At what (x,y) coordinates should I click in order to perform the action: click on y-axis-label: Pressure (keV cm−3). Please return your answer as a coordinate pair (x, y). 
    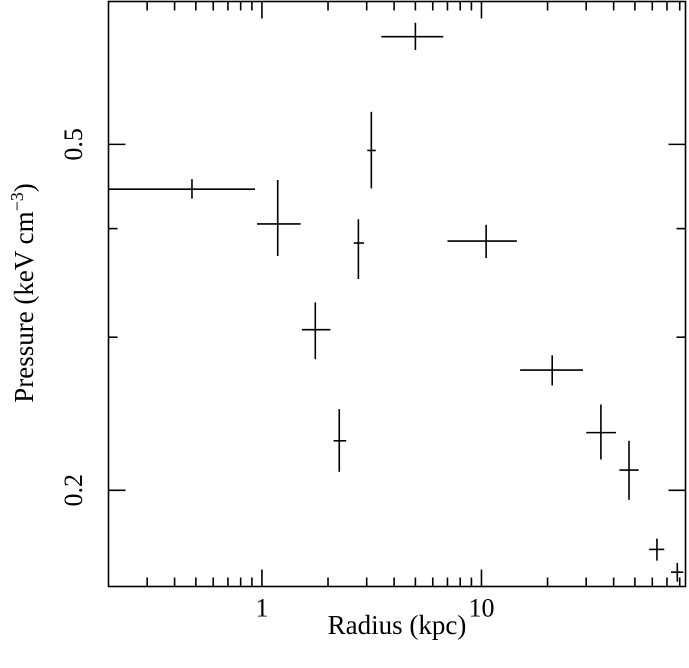
    Looking at the image, I should click on (23, 293).